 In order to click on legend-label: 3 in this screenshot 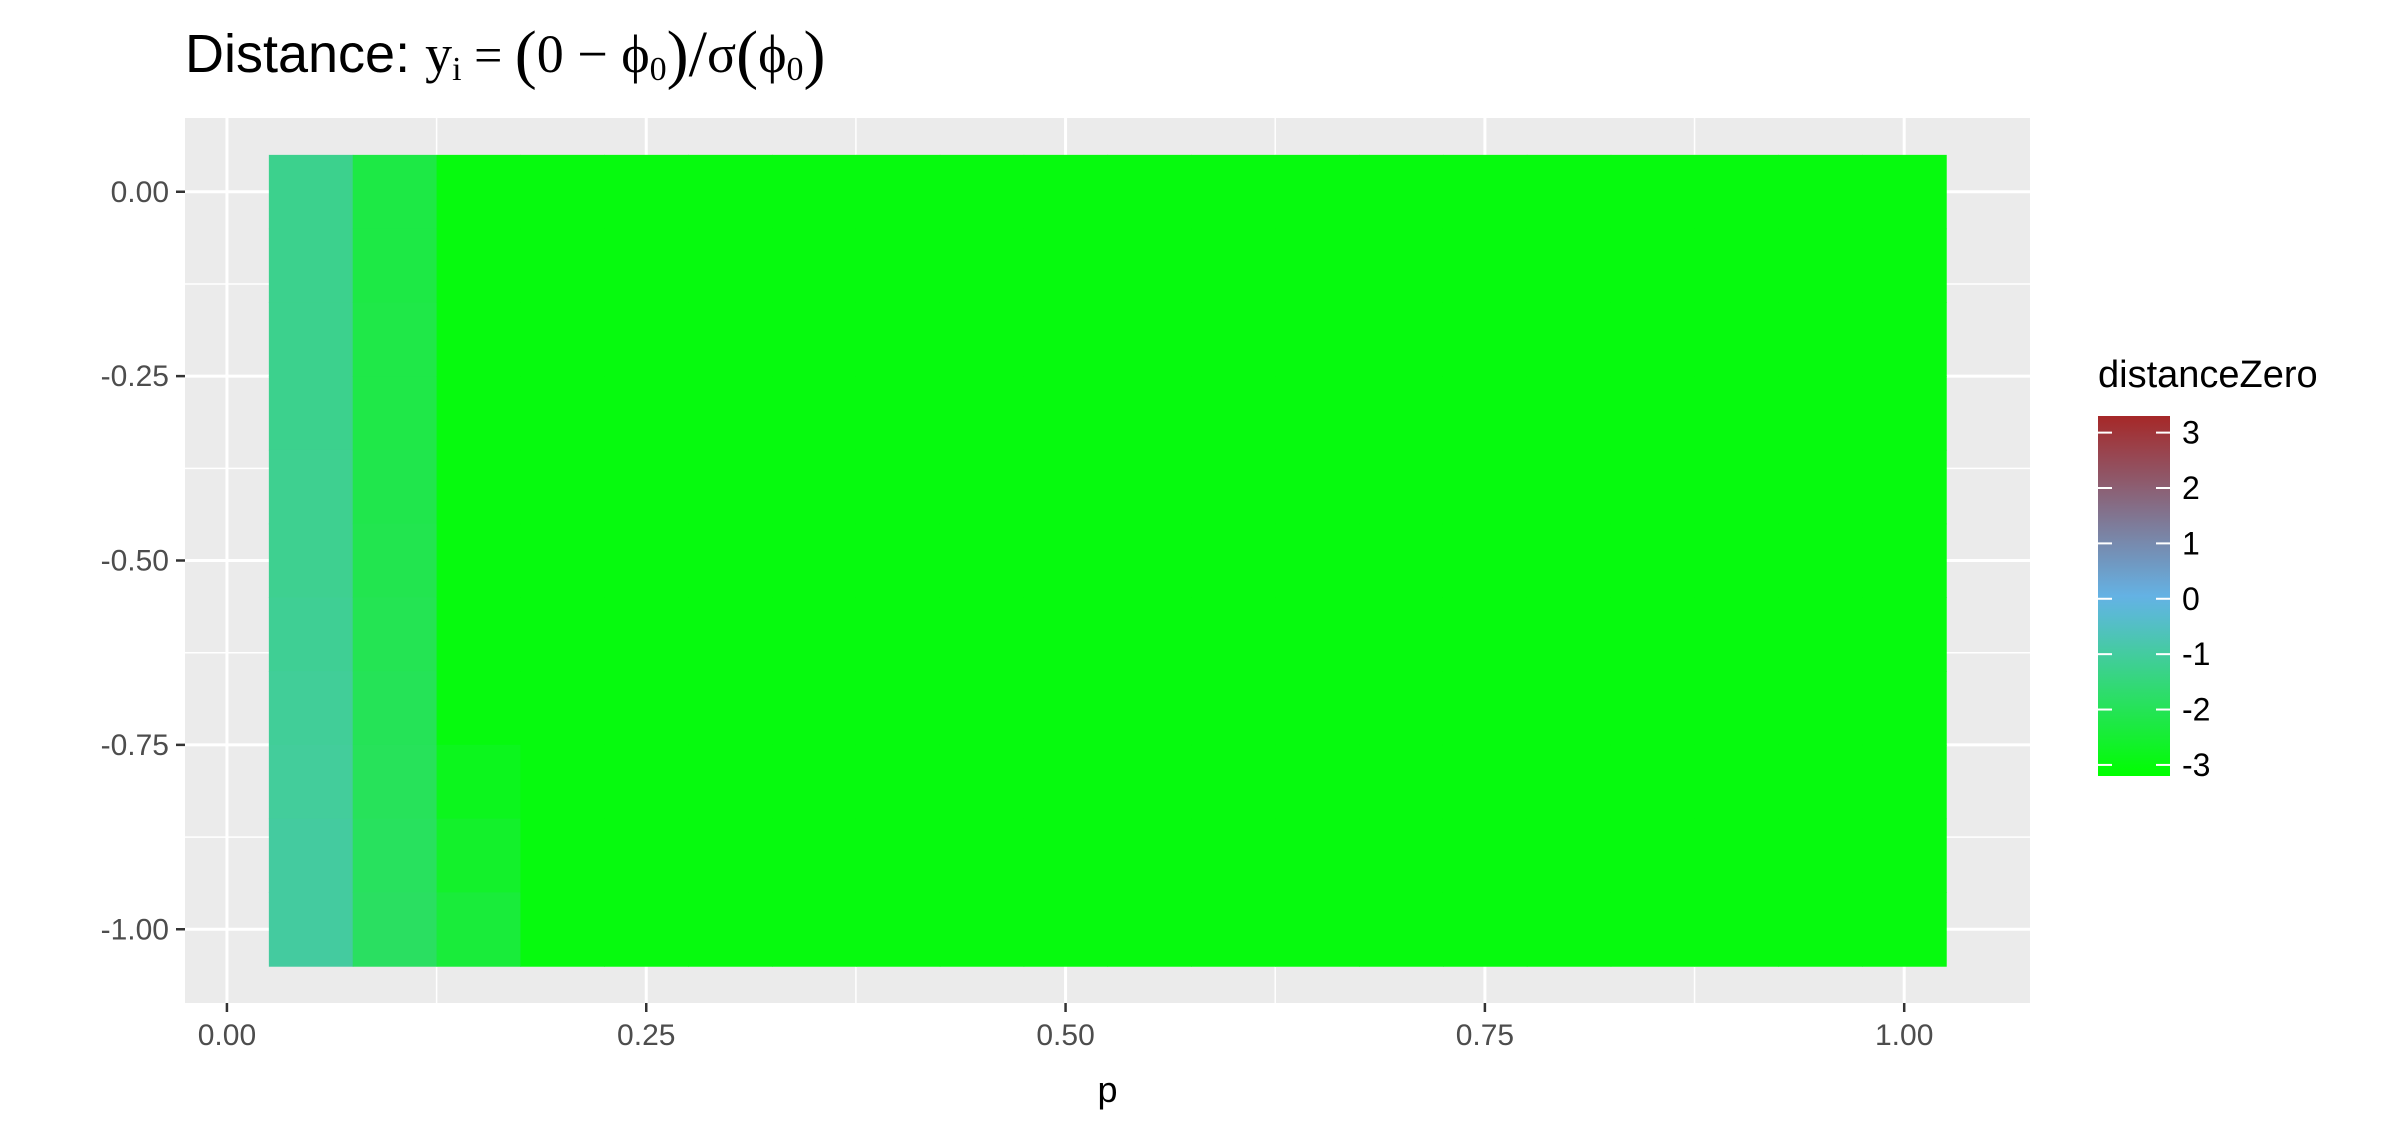, I will do `click(2191, 433)`.